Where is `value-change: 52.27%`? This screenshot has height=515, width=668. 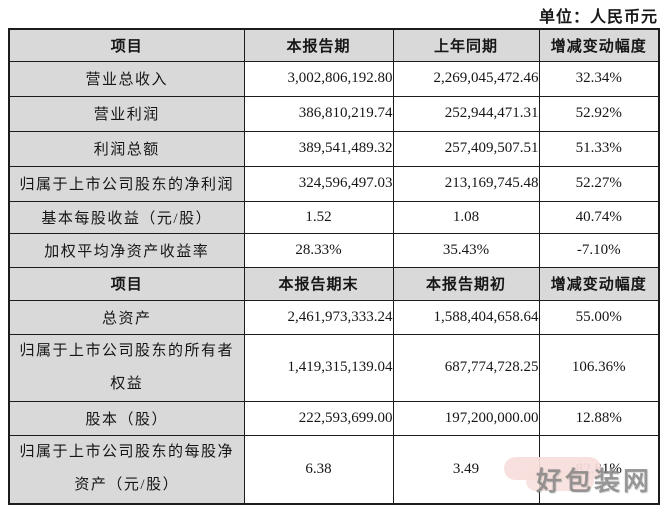
value-change: 52.27% is located at coordinates (599, 183).